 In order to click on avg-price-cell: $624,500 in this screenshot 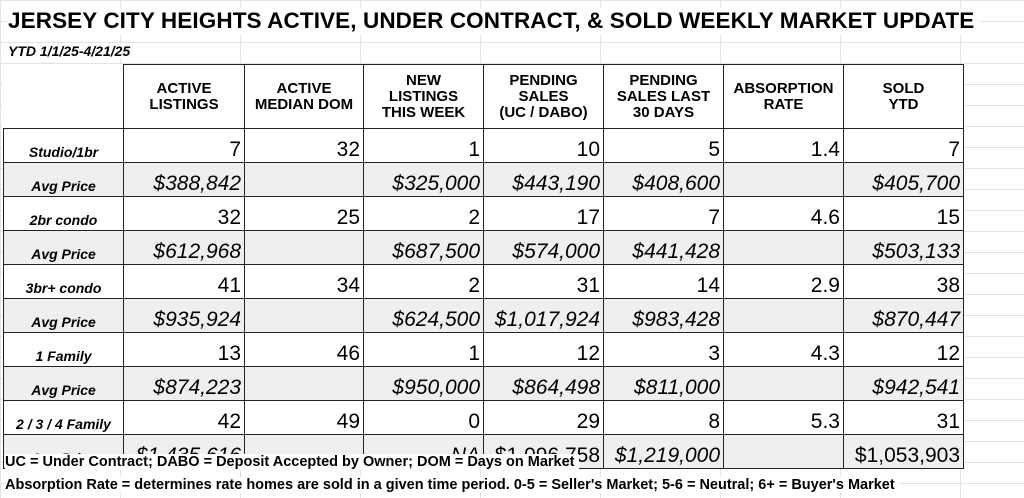, I will do `click(423, 315)`.